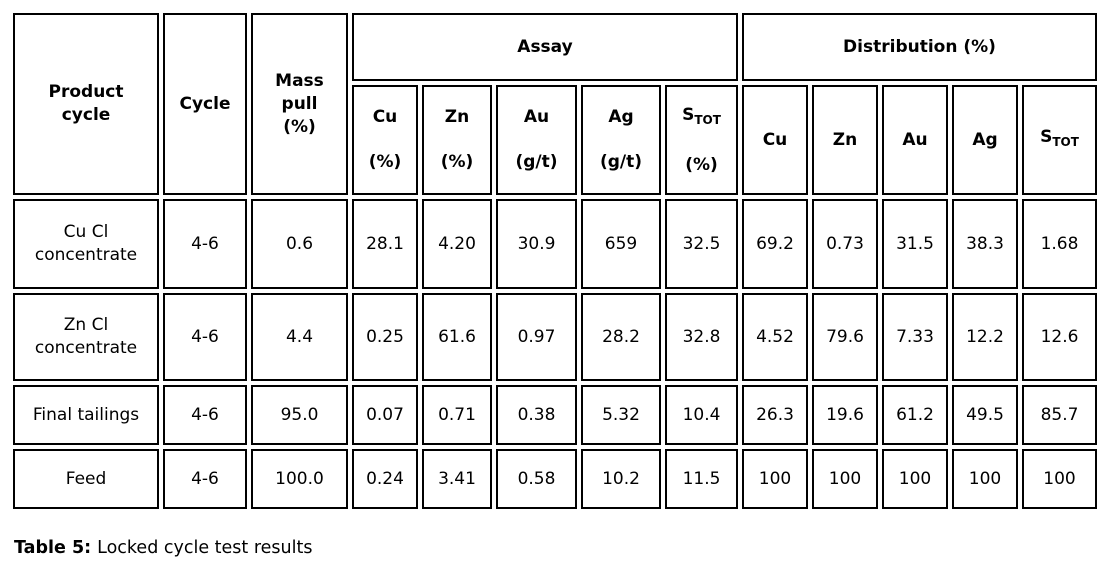 This screenshot has width=1113, height=573. I want to click on header-assay-ag: Ag (g/t), so click(621, 140).